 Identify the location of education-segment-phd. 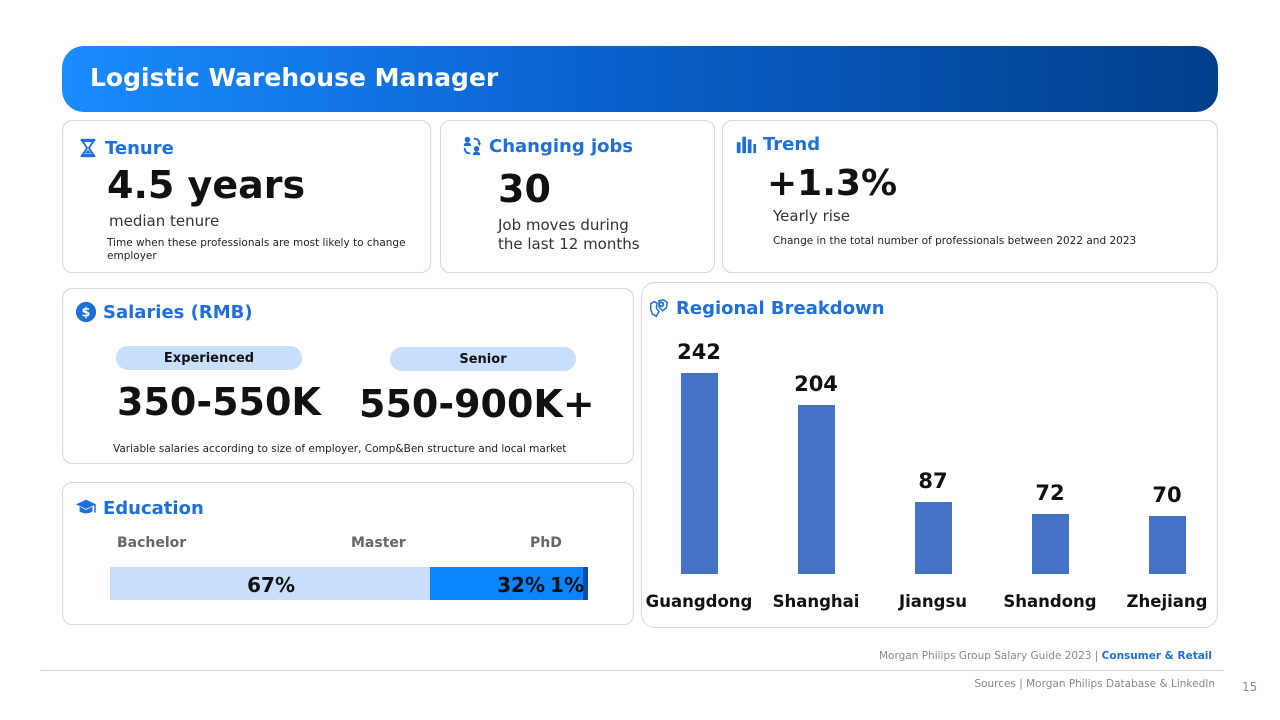
(585, 583).